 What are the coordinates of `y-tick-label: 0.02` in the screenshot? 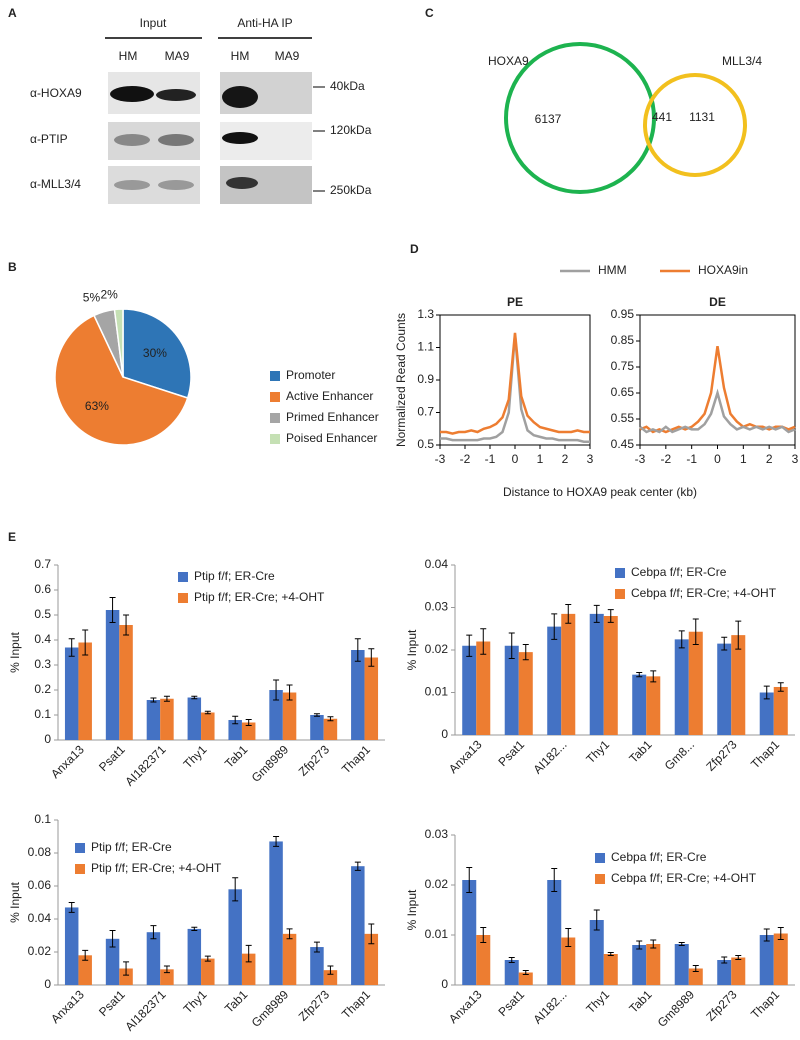 It's located at (437, 884).